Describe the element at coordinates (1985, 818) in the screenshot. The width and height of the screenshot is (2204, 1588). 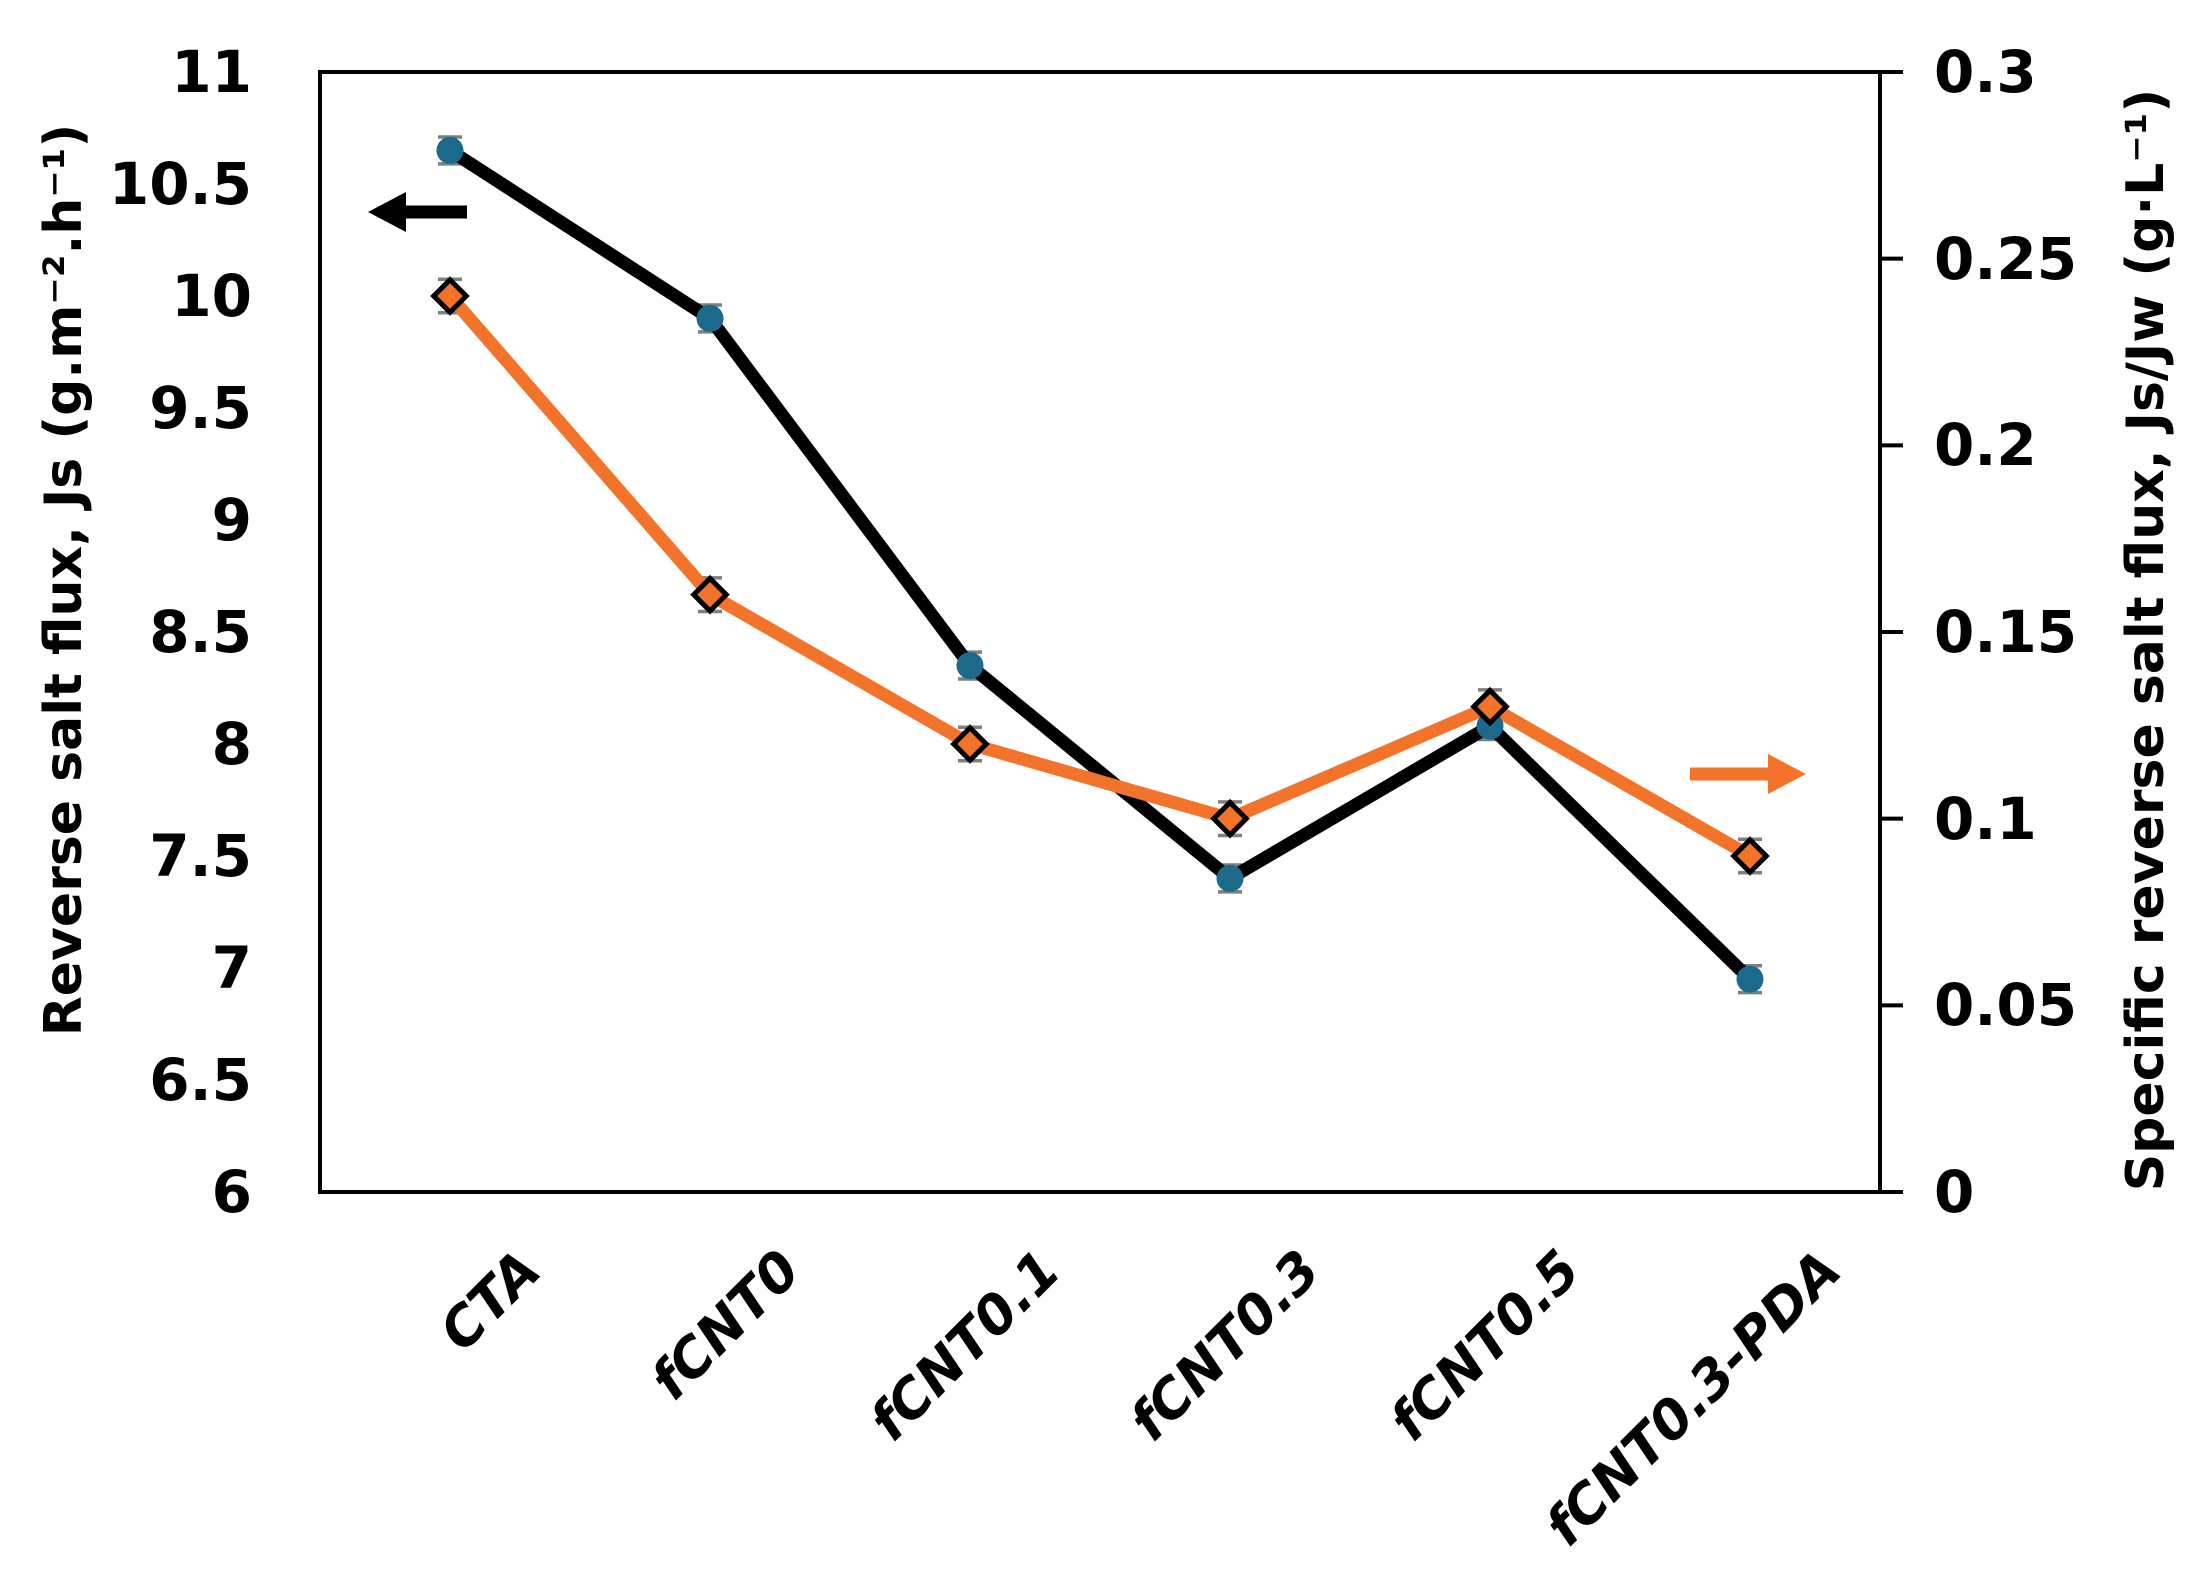
I see `right-axis-tick-label: 0.1` at that location.